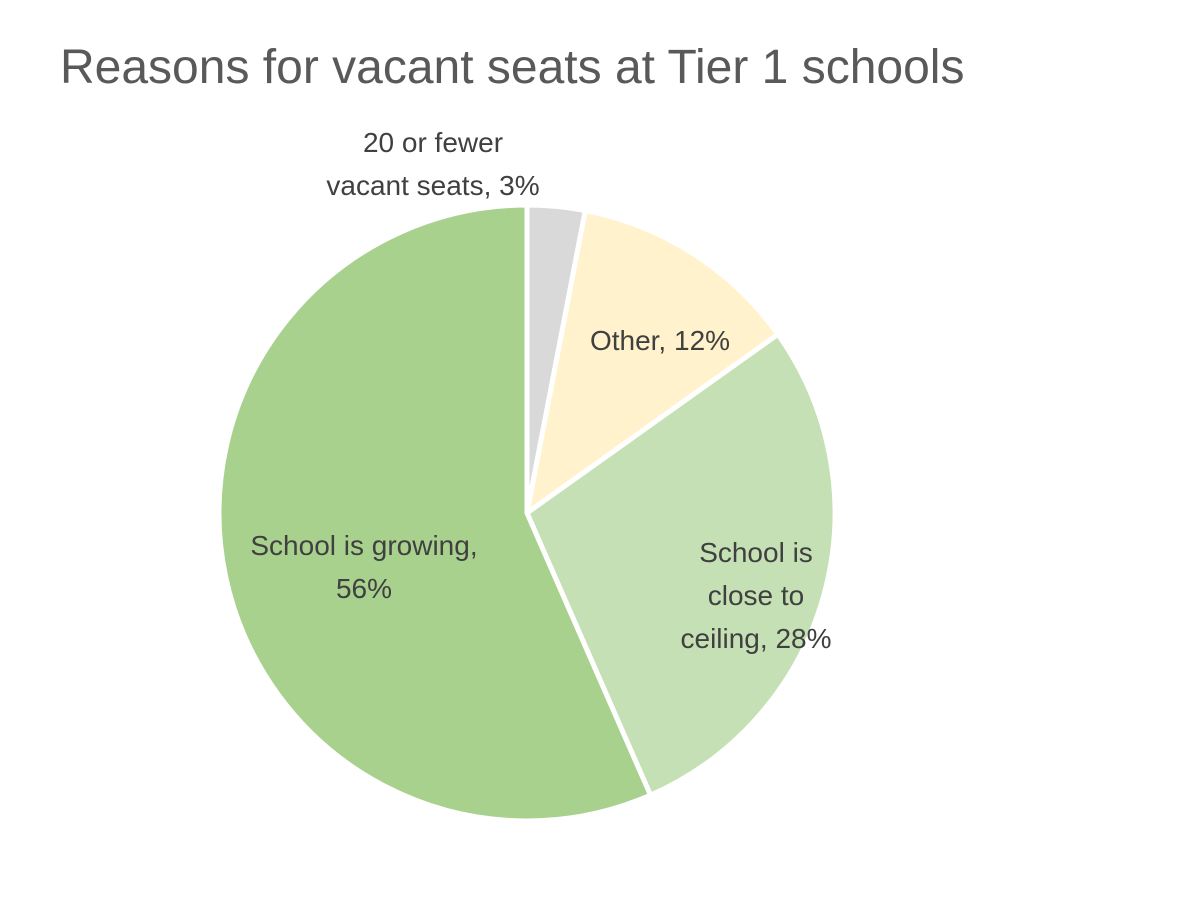 Image resolution: width=1202 pixels, height=914 pixels. I want to click on slice-label-line: School is, so click(756, 552).